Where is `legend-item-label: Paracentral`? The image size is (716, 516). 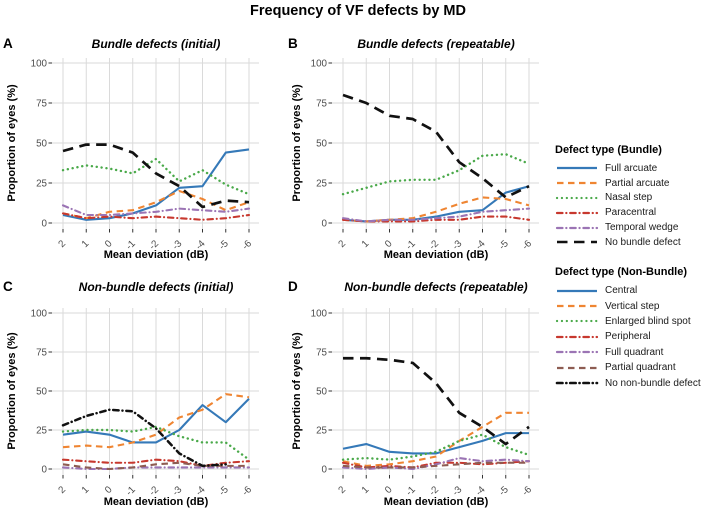
legend-item-label: Paracentral is located at coordinates (631, 213).